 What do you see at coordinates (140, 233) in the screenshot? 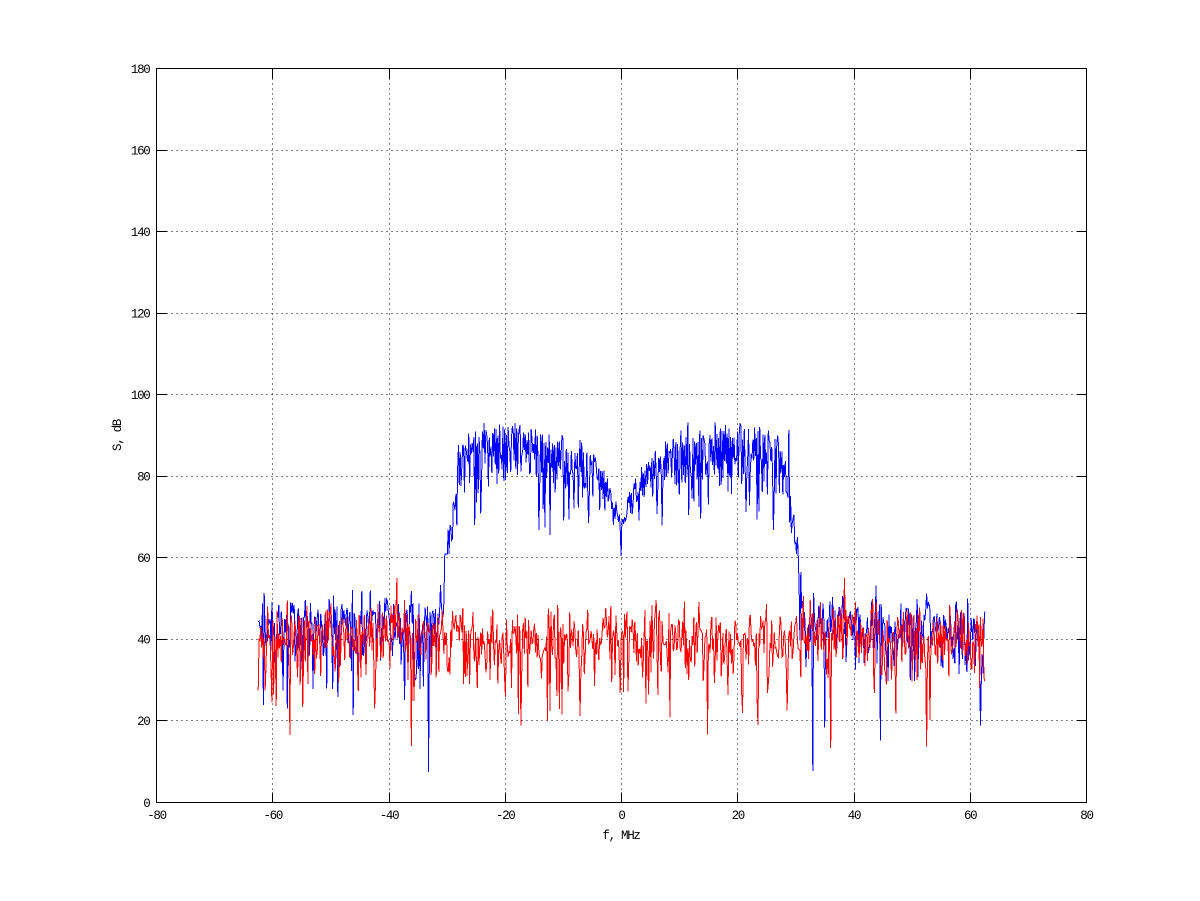
I see `svg-text: 140` at bounding box center [140, 233].